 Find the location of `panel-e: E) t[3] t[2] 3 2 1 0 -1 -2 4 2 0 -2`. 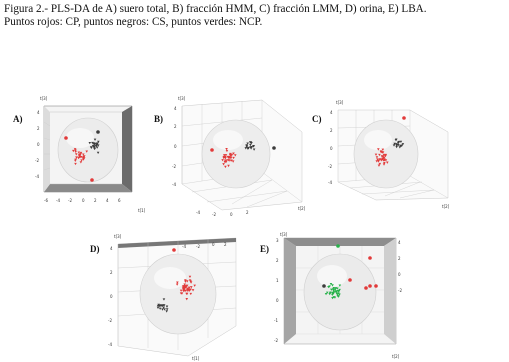

panel-e: E) t[3] t[2] 3 2 1 0 -1 -2 4 2 0 -2 is located at coordinates (333, 295).